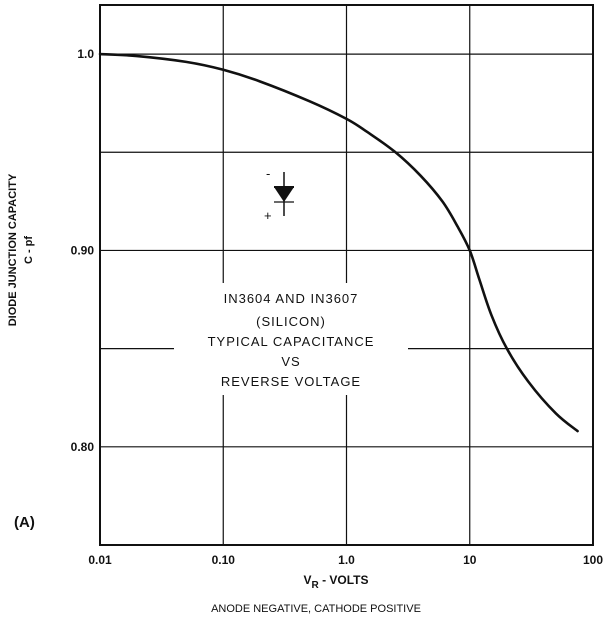  Describe the element at coordinates (13, 249) in the screenshot. I see `y-axis-label-line1: DIODE JUNCTION CAPACITY` at that location.